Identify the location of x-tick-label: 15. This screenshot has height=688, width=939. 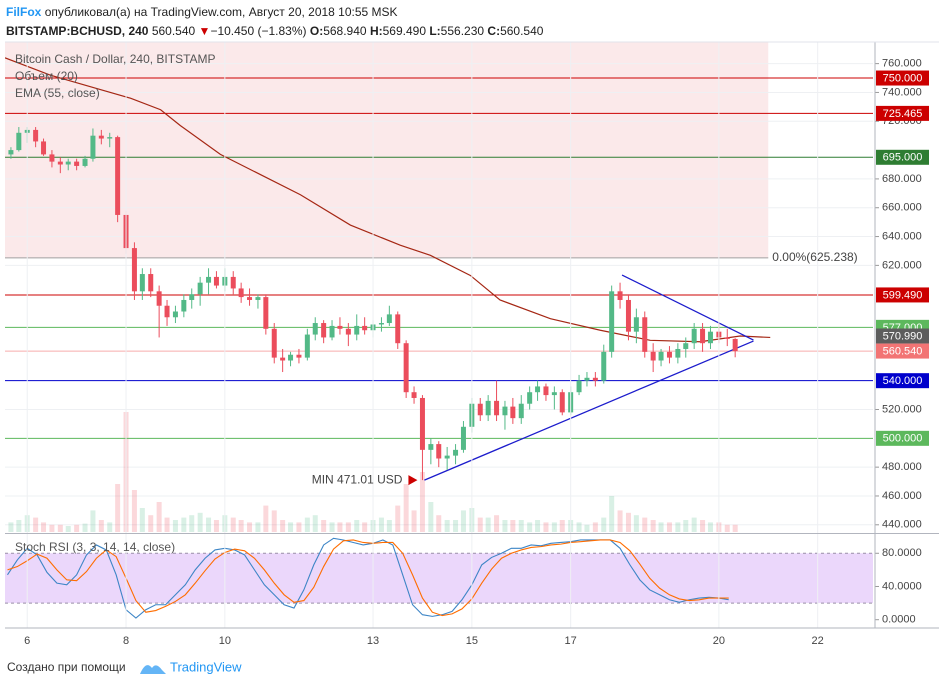
(472, 641).